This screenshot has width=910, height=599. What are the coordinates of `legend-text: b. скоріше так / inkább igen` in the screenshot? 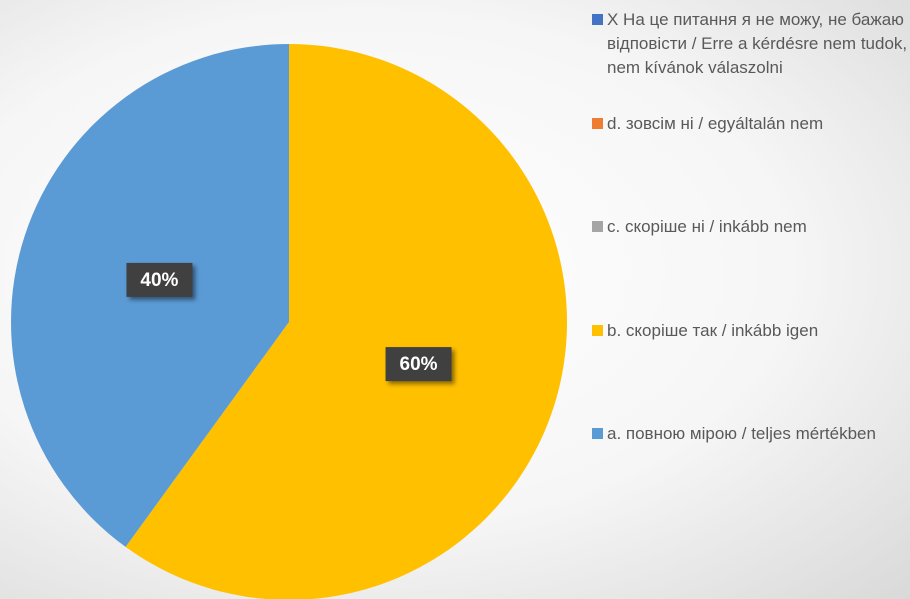 It's located at (713, 330).